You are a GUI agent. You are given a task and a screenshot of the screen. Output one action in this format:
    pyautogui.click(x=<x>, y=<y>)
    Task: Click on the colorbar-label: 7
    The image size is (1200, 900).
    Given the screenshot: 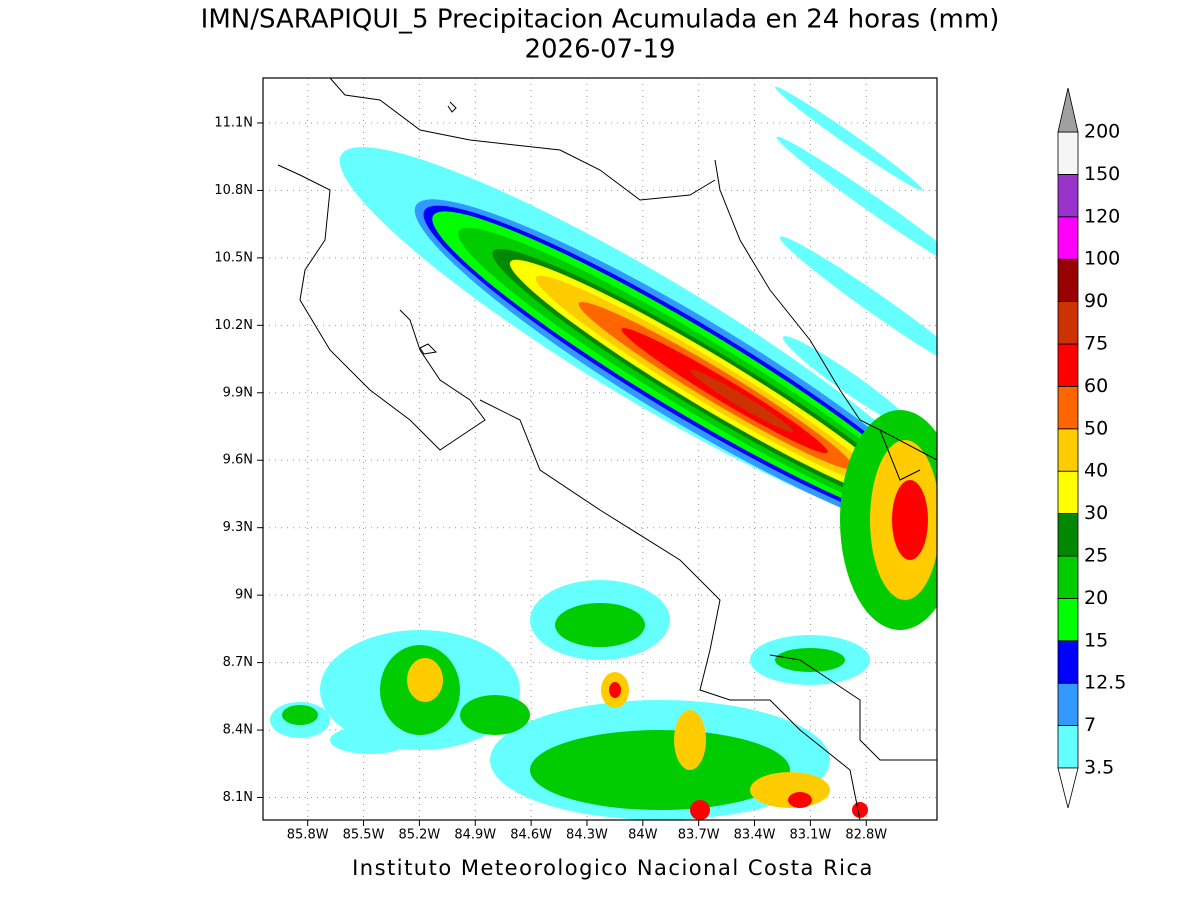 What is the action you would take?
    pyautogui.click(x=1090, y=725)
    